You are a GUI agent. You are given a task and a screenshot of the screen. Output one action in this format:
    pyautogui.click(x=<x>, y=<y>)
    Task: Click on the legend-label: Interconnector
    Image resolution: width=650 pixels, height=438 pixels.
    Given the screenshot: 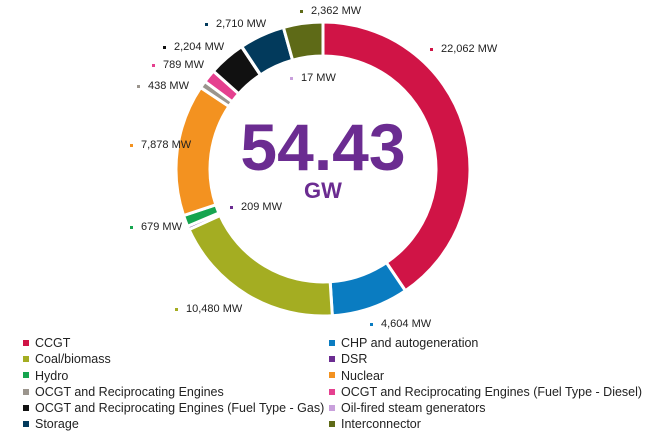 What is the action you would take?
    pyautogui.click(x=381, y=424)
    